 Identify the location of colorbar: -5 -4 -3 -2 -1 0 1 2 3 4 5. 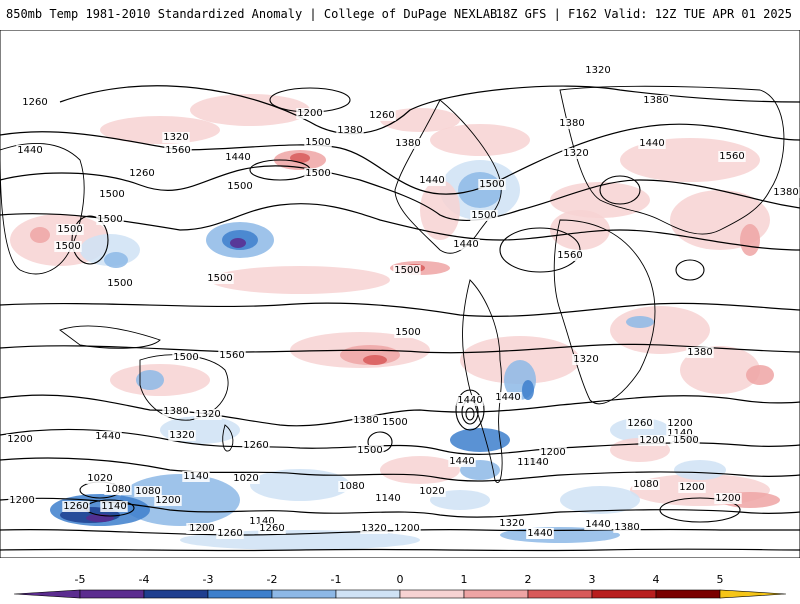
(400, 583).